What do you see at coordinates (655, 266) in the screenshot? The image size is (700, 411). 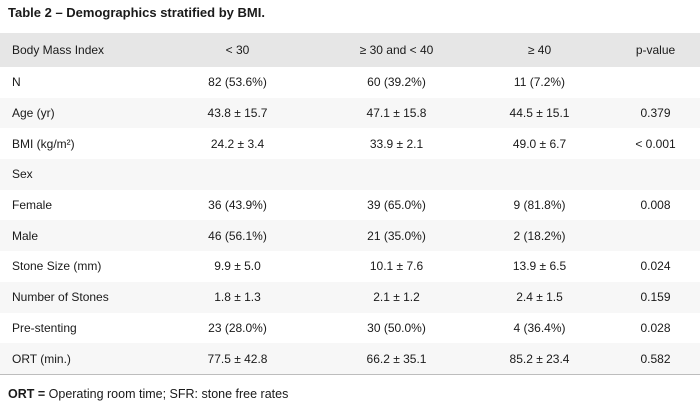 I see `table-cell: 0.024` at bounding box center [655, 266].